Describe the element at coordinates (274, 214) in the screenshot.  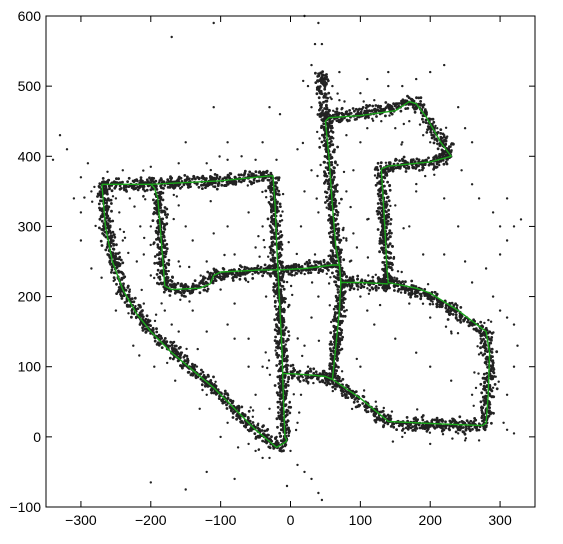
I see `data-point-1932` at that location.